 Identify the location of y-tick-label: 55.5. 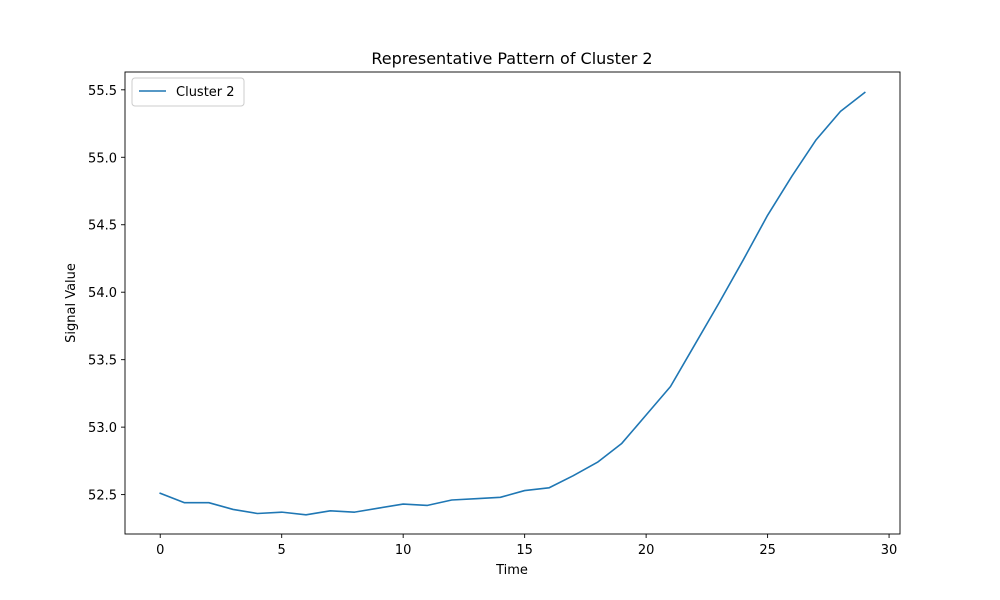
(102, 91).